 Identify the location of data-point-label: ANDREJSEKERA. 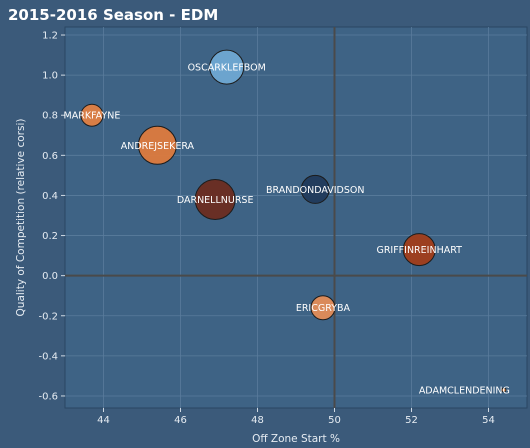
(158, 146).